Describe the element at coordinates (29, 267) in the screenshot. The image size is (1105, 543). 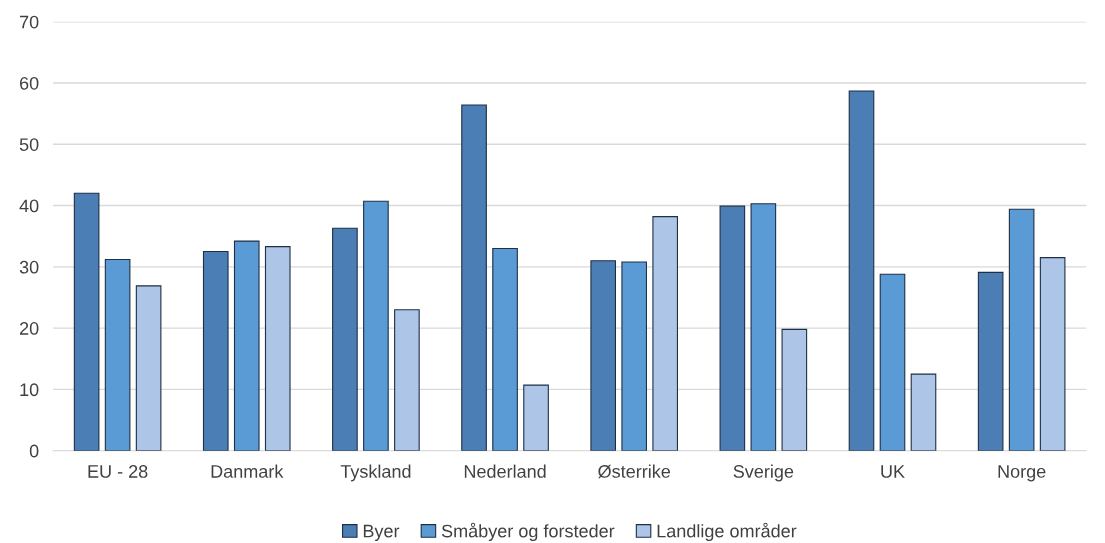
I see `y-tick-label: 30` at that location.